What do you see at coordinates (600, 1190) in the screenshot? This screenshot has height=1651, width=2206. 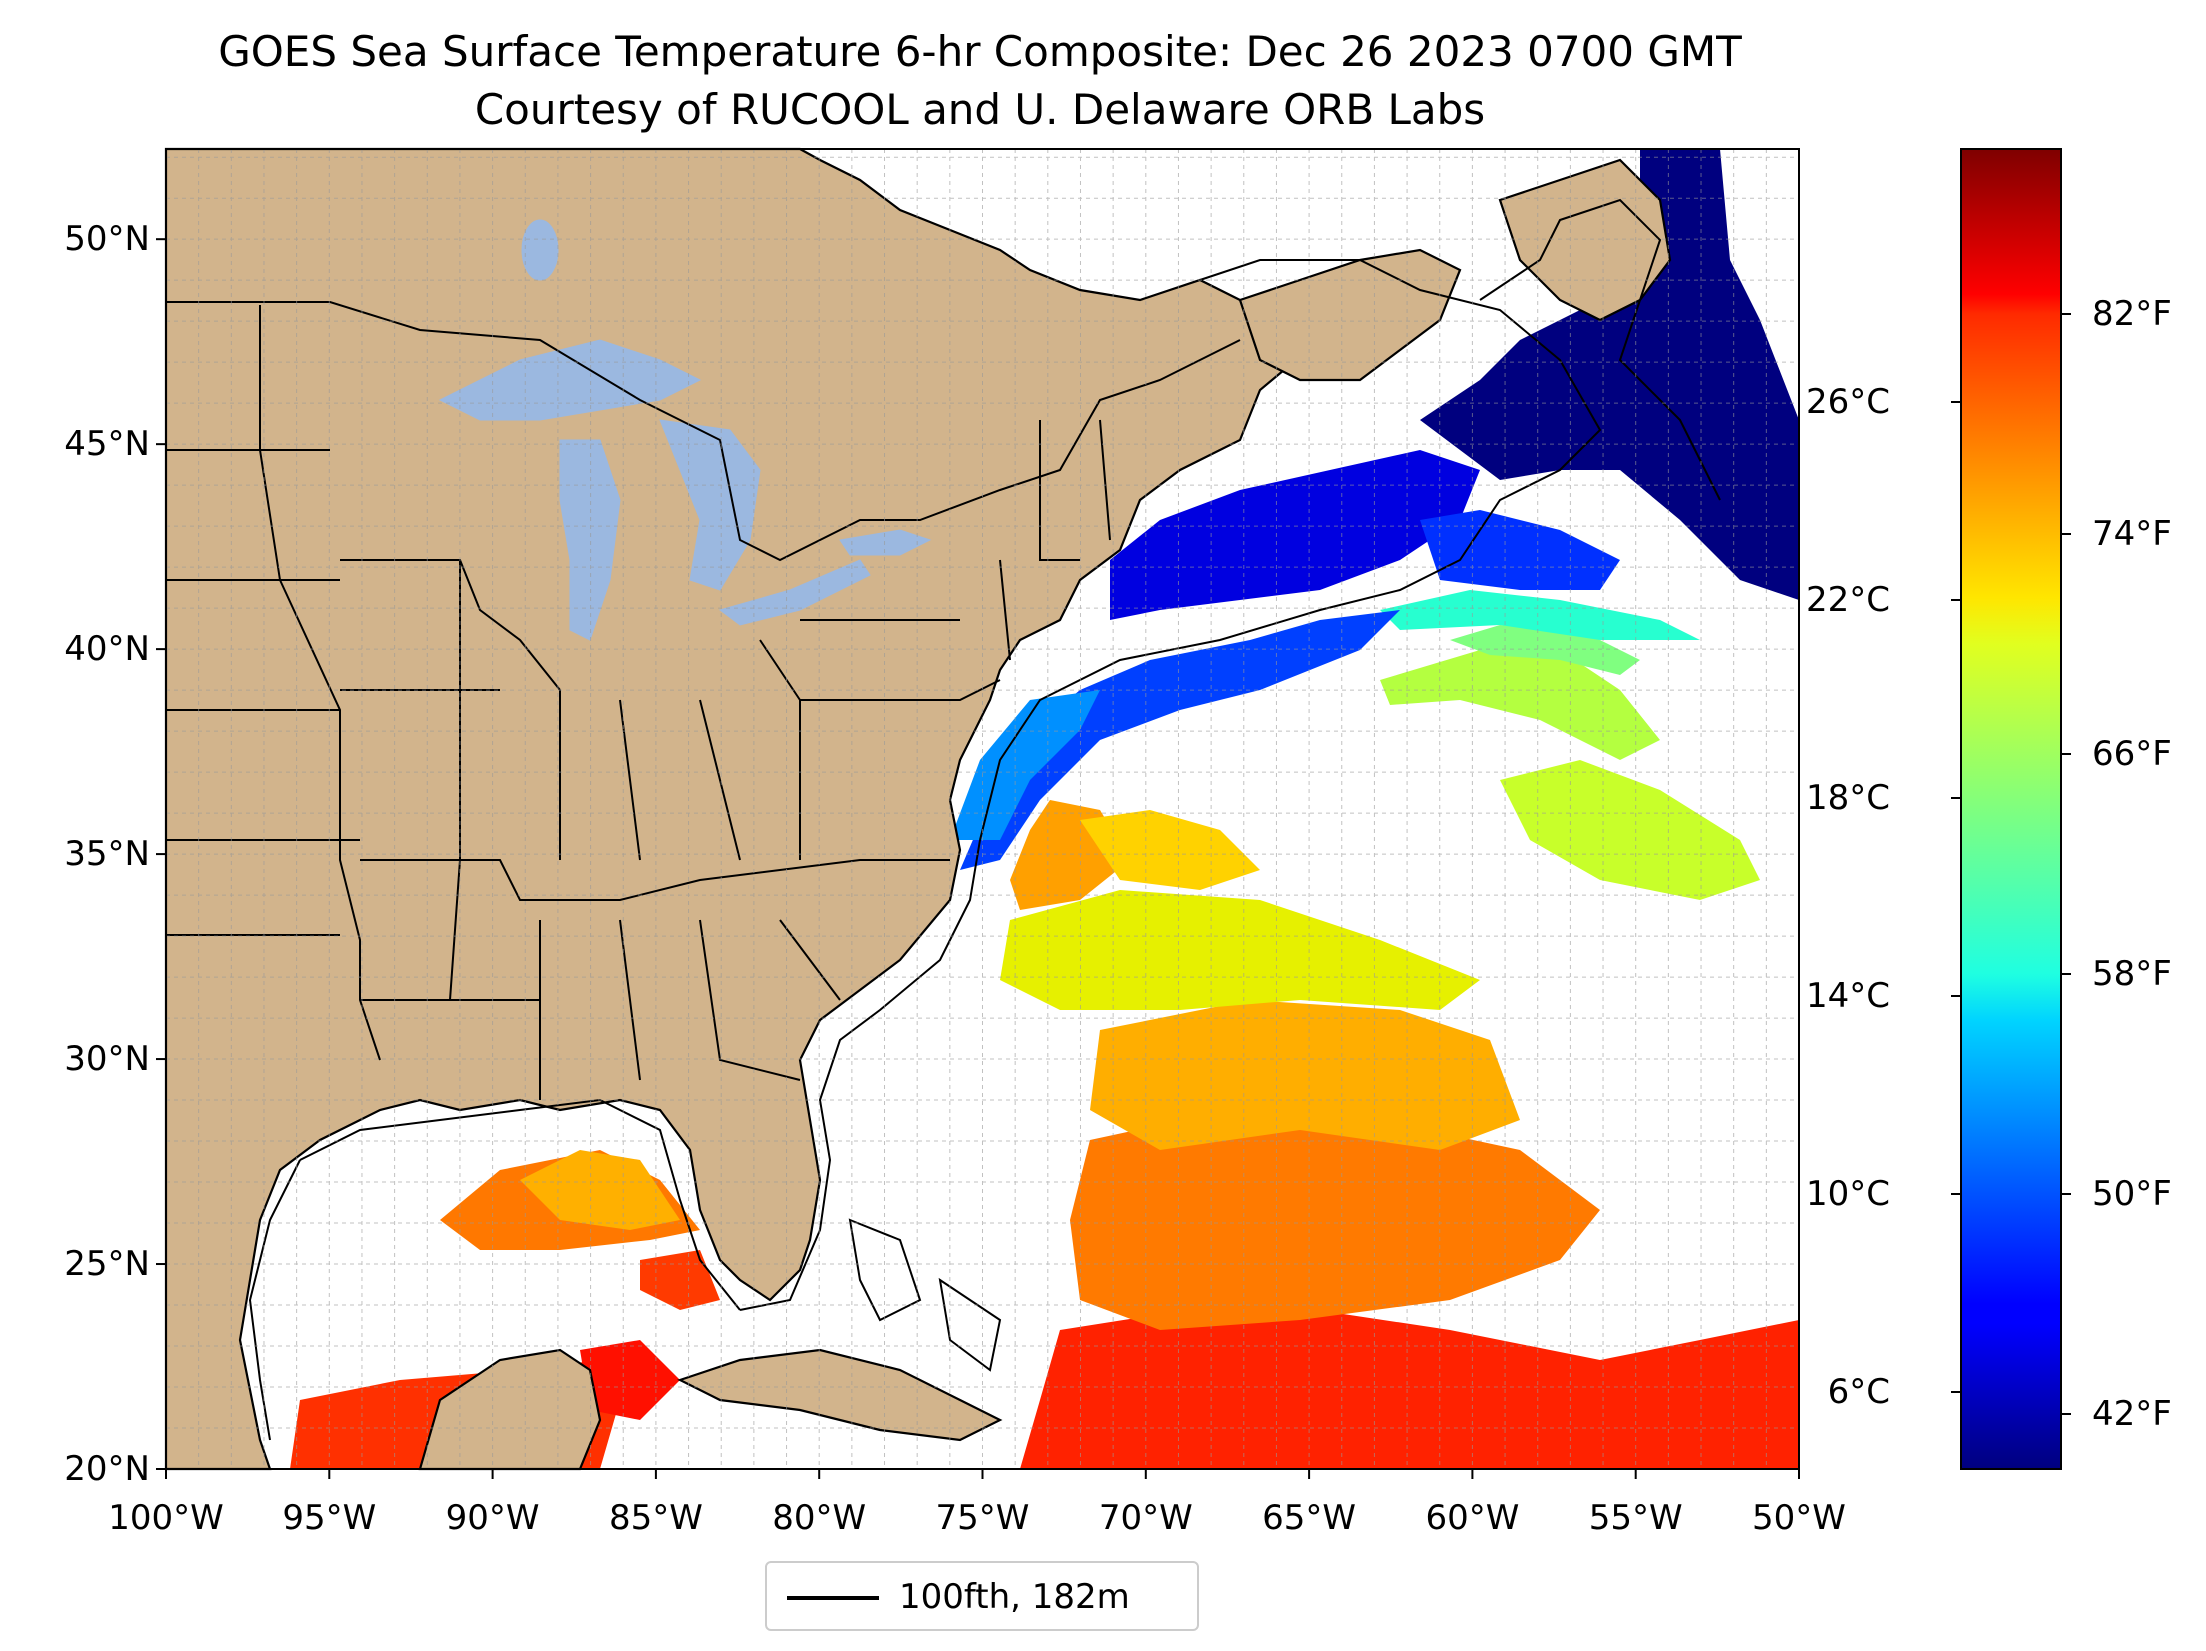 I see `sst-gulf-amber` at bounding box center [600, 1190].